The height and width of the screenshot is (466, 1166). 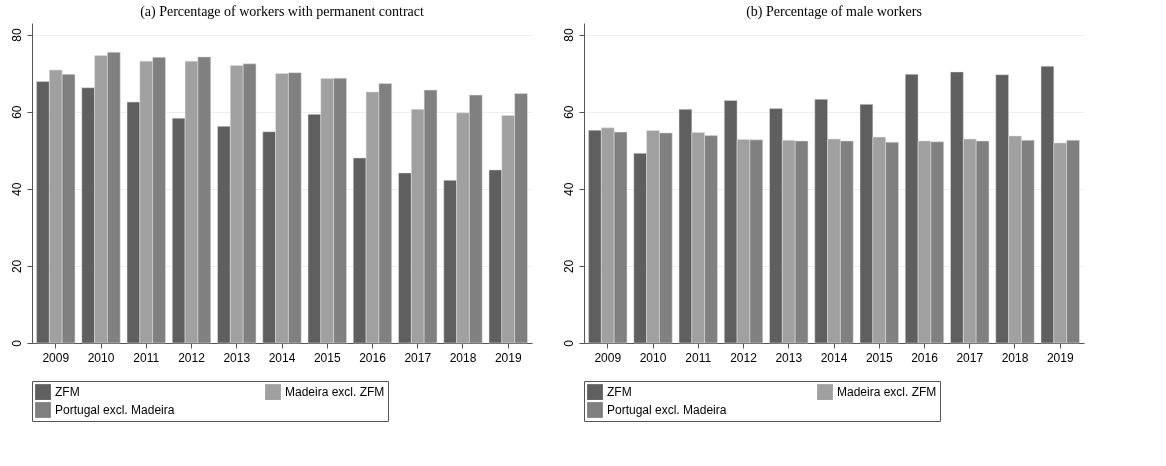 I want to click on chart-title: (b) Percentage of male workers, so click(x=834, y=12).